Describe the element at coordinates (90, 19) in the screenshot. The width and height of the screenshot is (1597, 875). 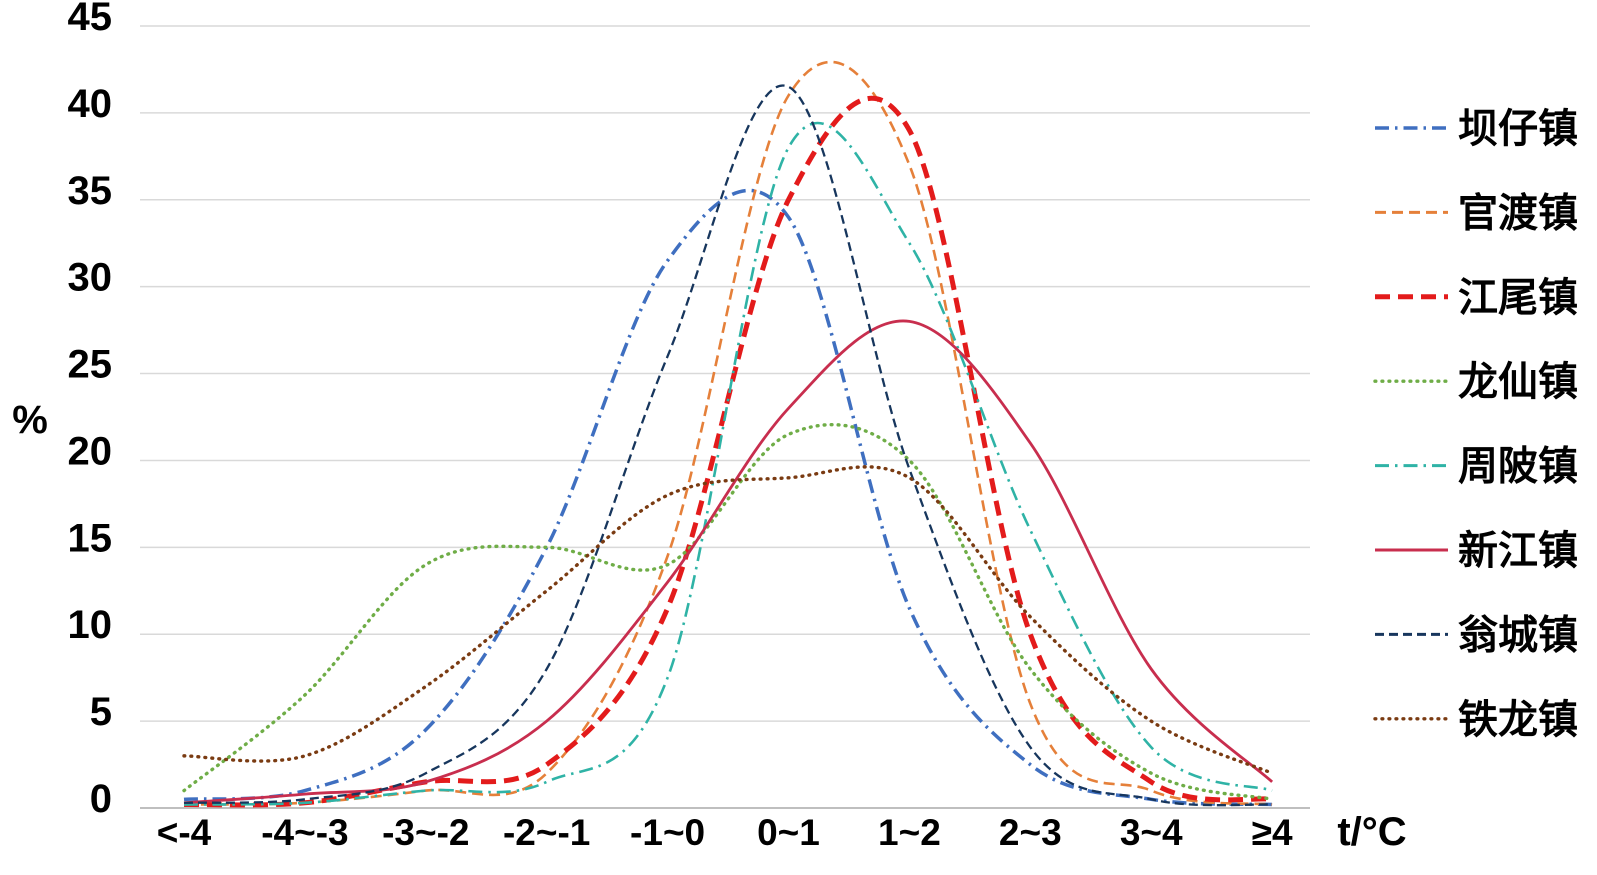
I see `y-tick-label-45: 45` at that location.